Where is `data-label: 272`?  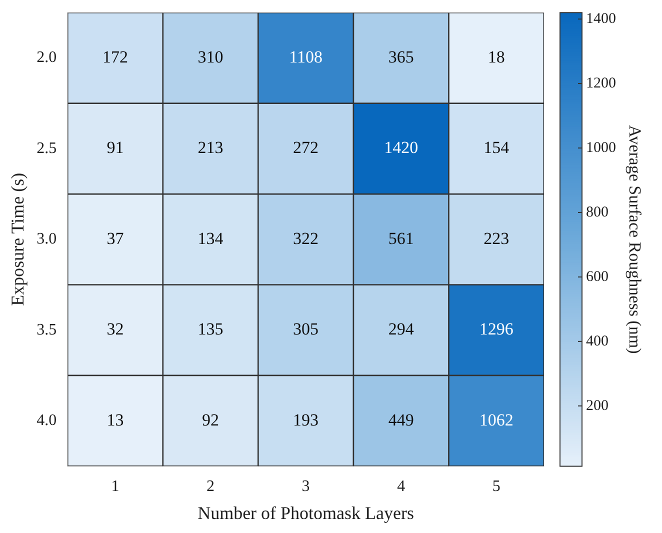 data-label: 272 is located at coordinates (306, 148).